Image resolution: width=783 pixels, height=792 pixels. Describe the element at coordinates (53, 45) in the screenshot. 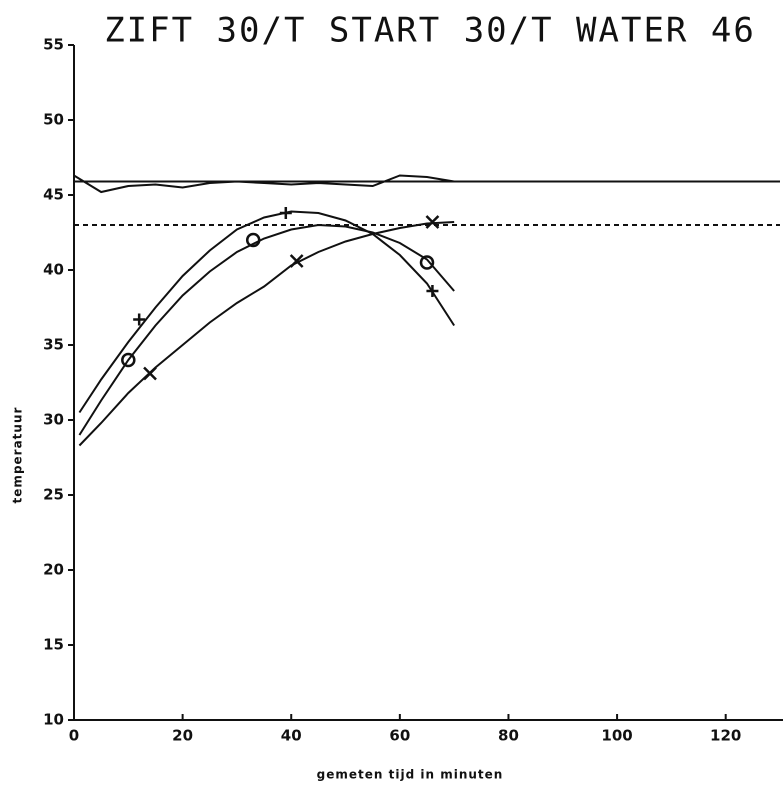

I see `y-tick-label: 55` at that location.